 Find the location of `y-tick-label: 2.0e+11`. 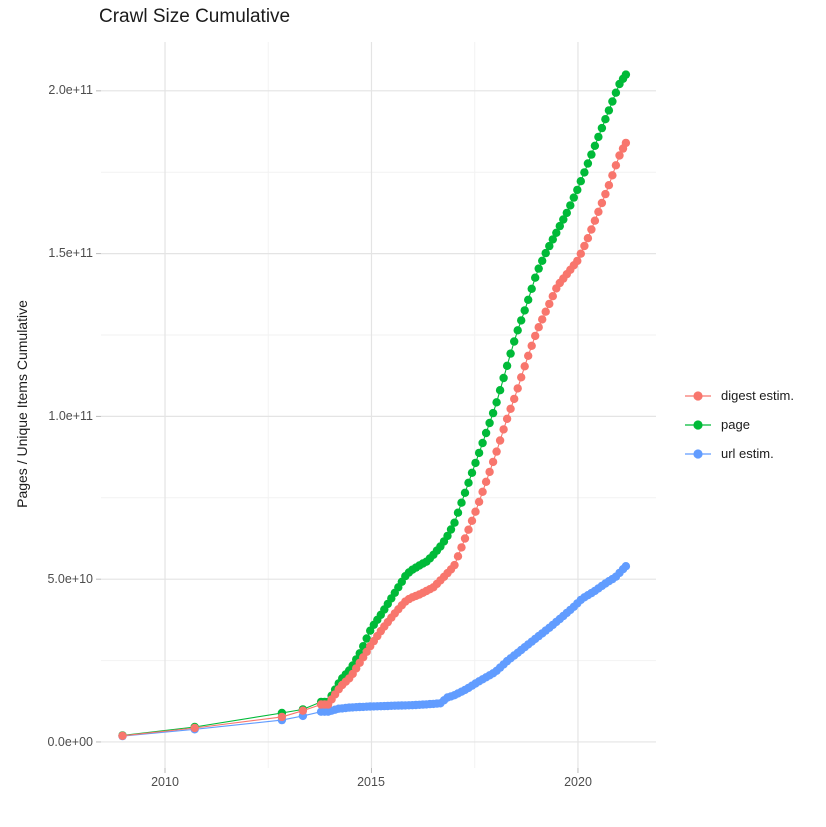

y-tick-label: 2.0e+11 is located at coordinates (70, 90).